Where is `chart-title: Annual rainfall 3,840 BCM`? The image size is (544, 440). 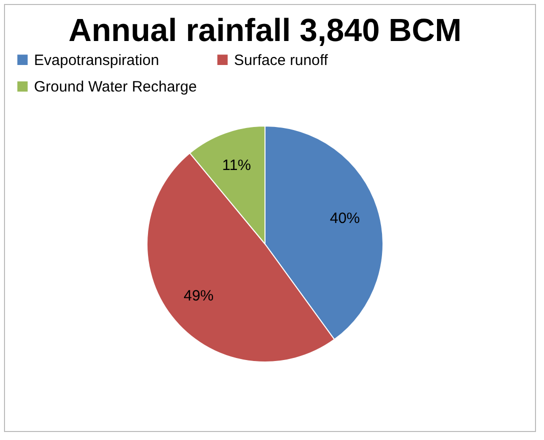
chart-title: Annual rainfall 3,840 BCM is located at coordinates (265, 30).